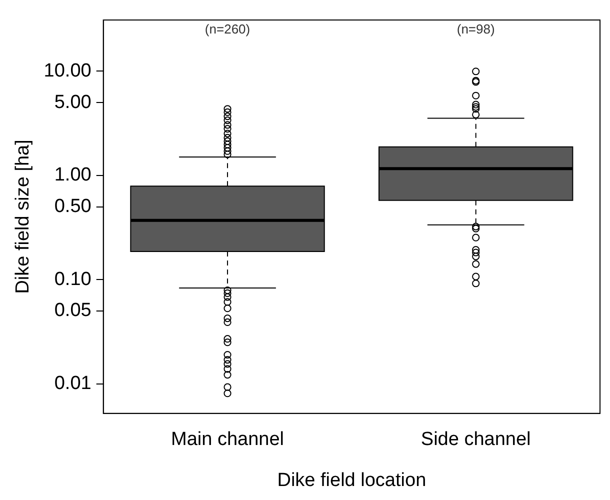 This screenshot has width=610, height=500. I want to click on y-tick-label: 5.00, so click(73, 102).